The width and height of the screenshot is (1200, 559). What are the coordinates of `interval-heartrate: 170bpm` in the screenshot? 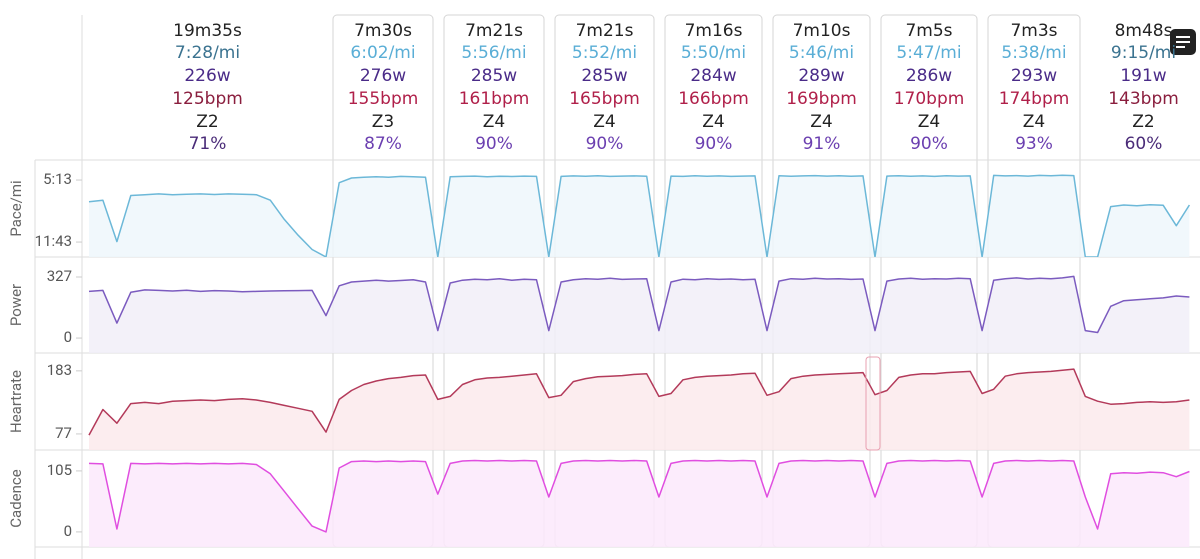 It's located at (929, 99).